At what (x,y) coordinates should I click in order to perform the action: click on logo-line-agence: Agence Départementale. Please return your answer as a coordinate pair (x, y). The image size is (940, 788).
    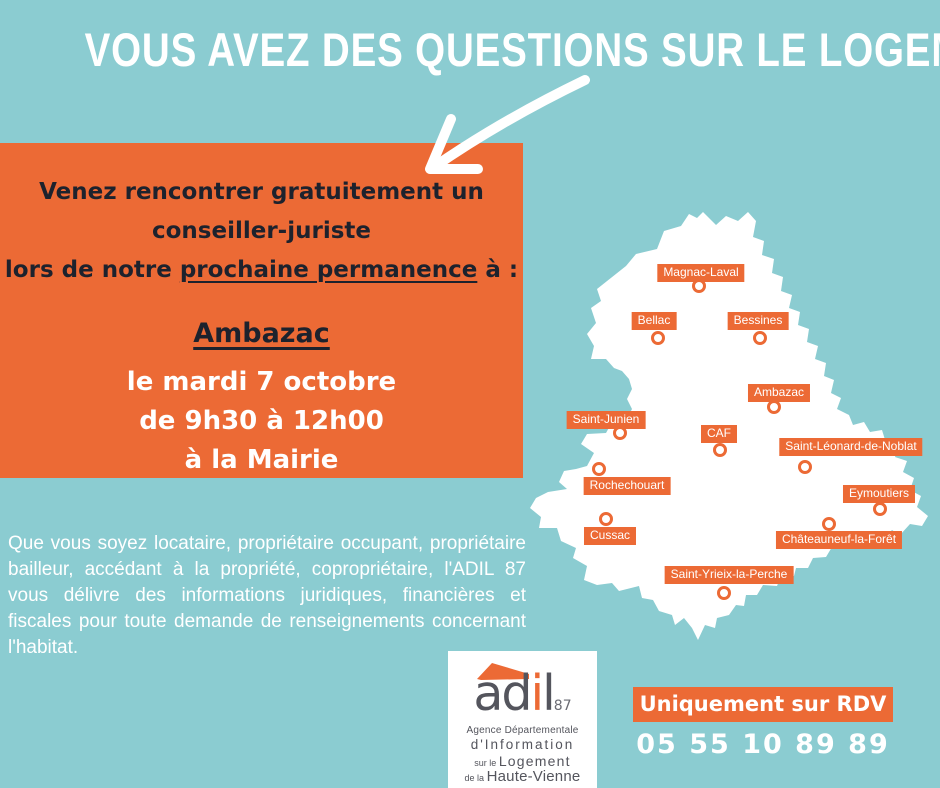
    Looking at the image, I should click on (522, 730).